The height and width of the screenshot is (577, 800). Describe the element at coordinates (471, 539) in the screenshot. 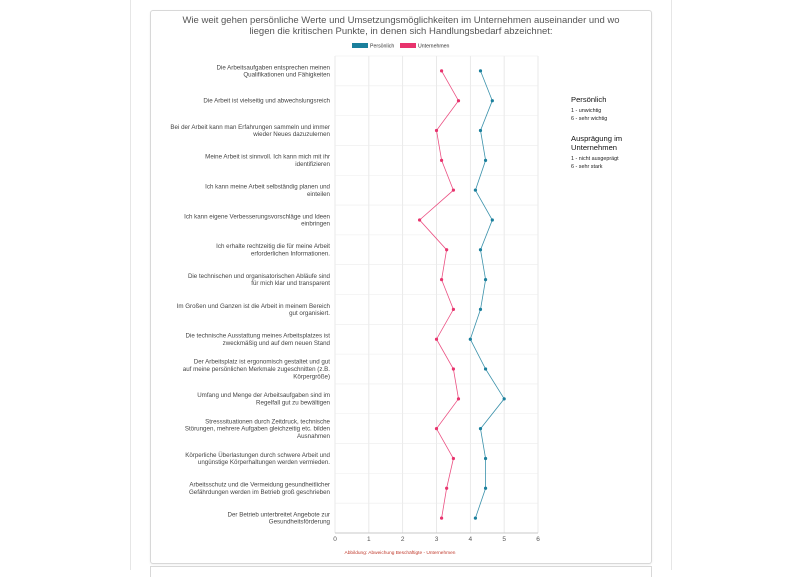

I see `x-tick-label: 4` at that location.